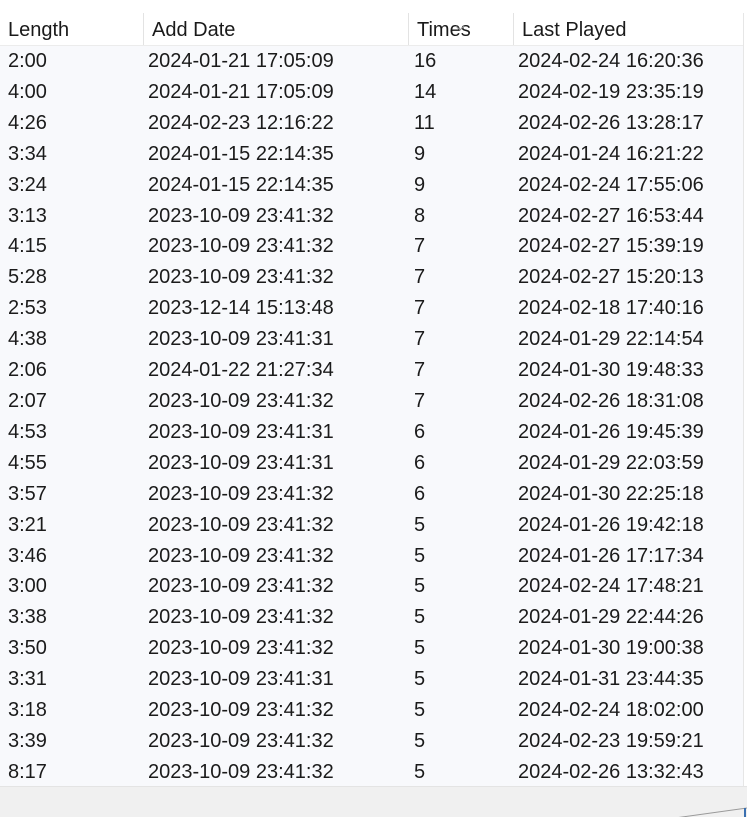 The image size is (747, 817). What do you see at coordinates (27, 679) in the screenshot?
I see `cell-length: 3:31` at bounding box center [27, 679].